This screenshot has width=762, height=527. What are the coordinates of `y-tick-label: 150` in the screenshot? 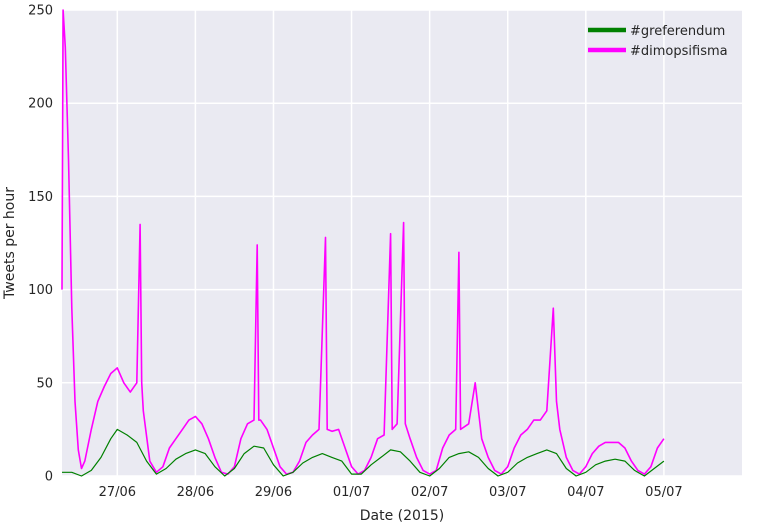 It's located at (40, 197).